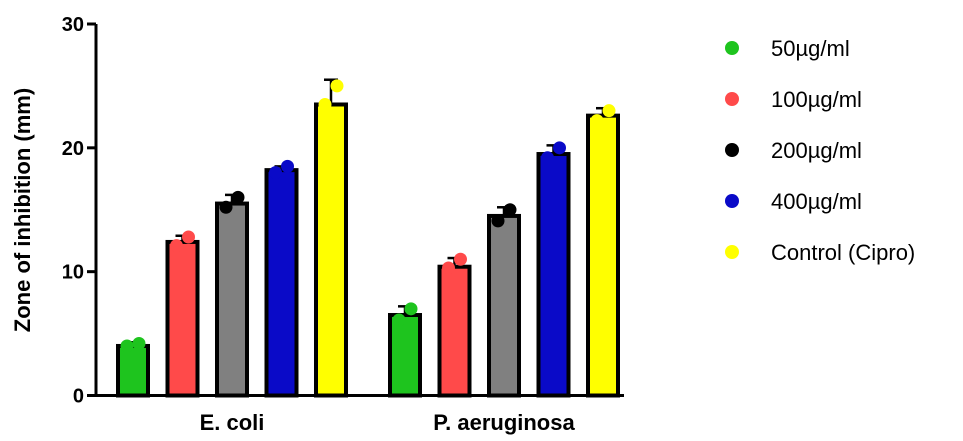 This screenshot has width=963, height=441. What do you see at coordinates (816, 150) in the screenshot?
I see `legend-label: 200µg/ml` at bounding box center [816, 150].